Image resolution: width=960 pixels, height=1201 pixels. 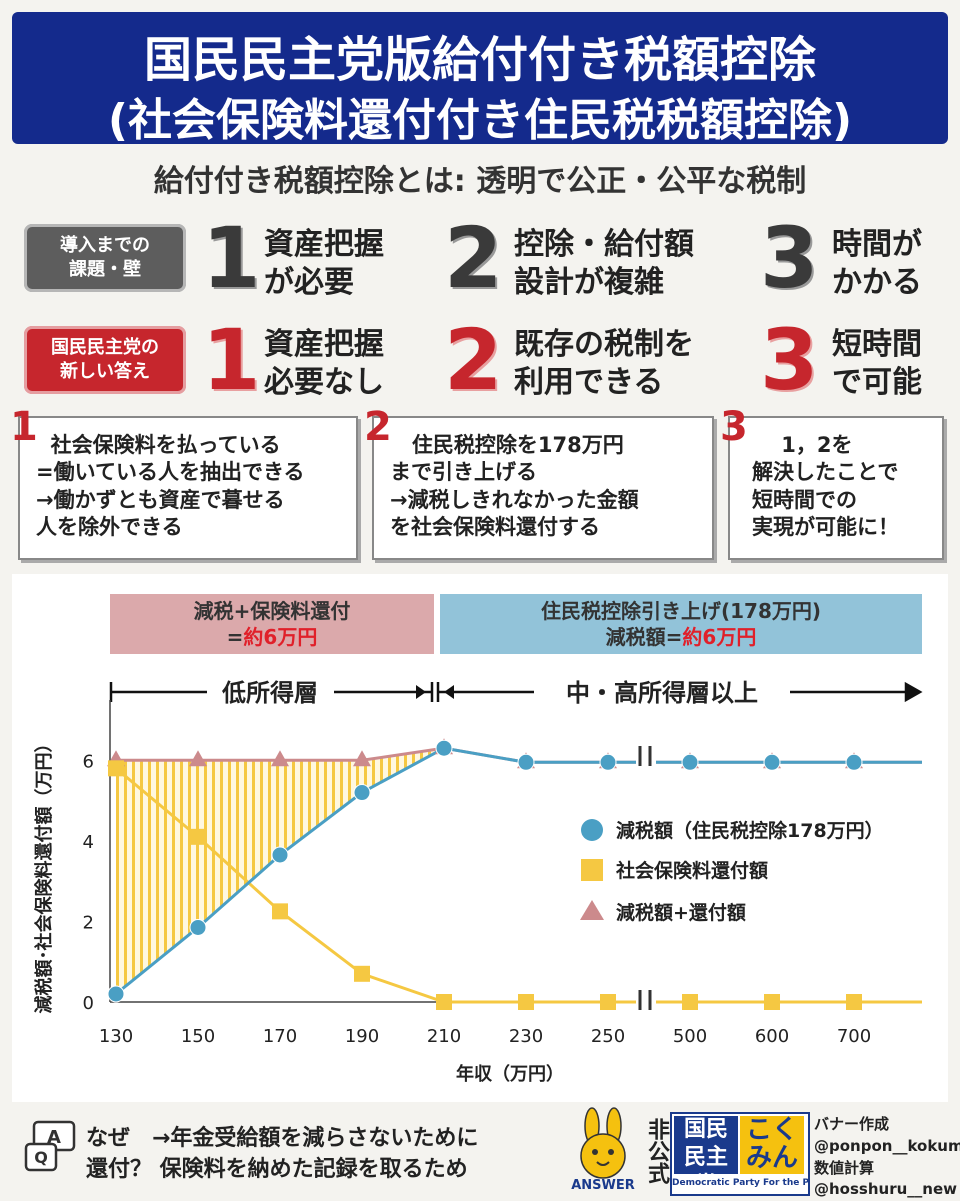 I want to click on logo-tagline: Democratic Party For the People, so click(x=740, y=1183).